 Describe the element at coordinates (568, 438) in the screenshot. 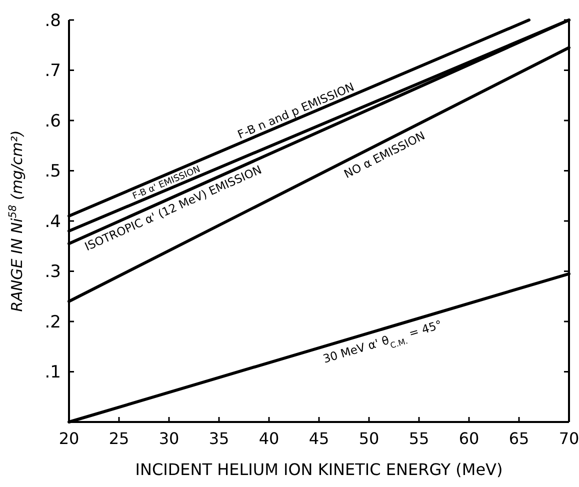

I see `x-tick-label: 70` at that location.